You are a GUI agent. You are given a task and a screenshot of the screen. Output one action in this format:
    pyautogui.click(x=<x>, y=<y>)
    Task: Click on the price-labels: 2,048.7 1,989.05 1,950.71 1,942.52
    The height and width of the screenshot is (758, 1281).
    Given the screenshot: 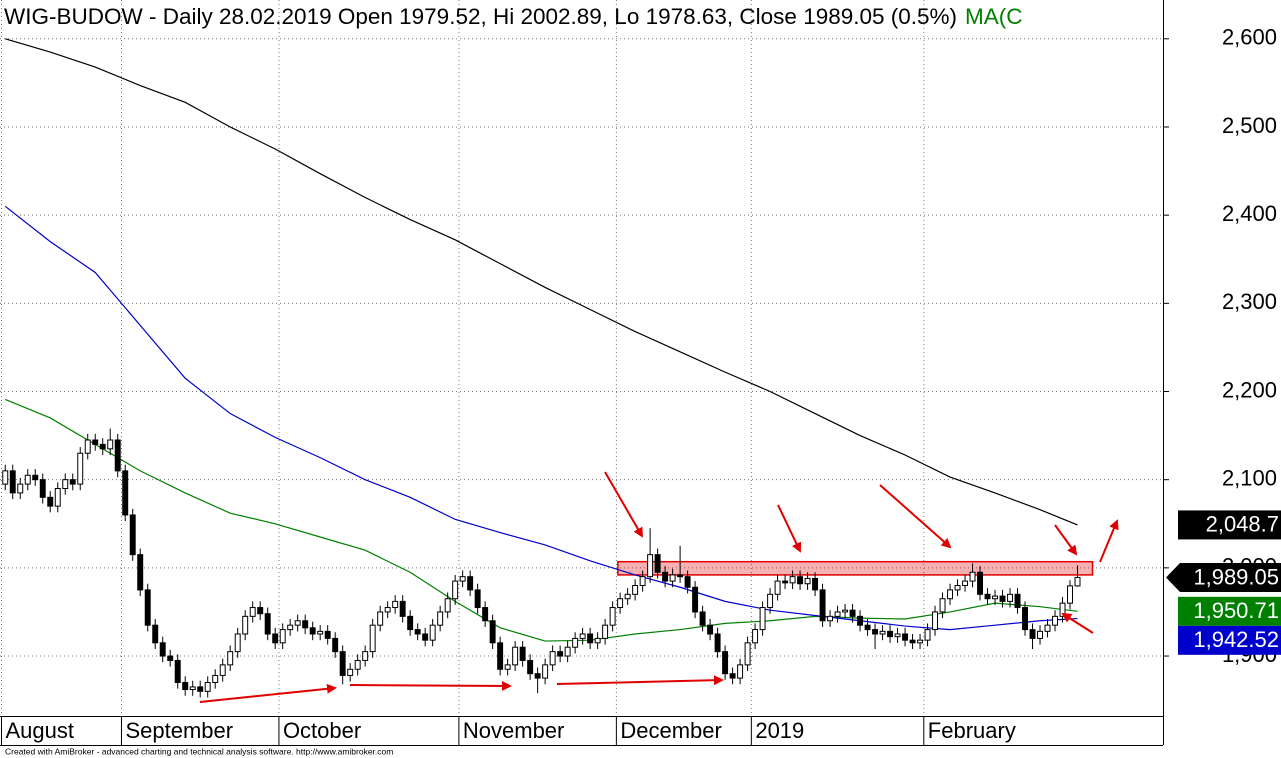 What is the action you would take?
    pyautogui.click(x=1223, y=582)
    